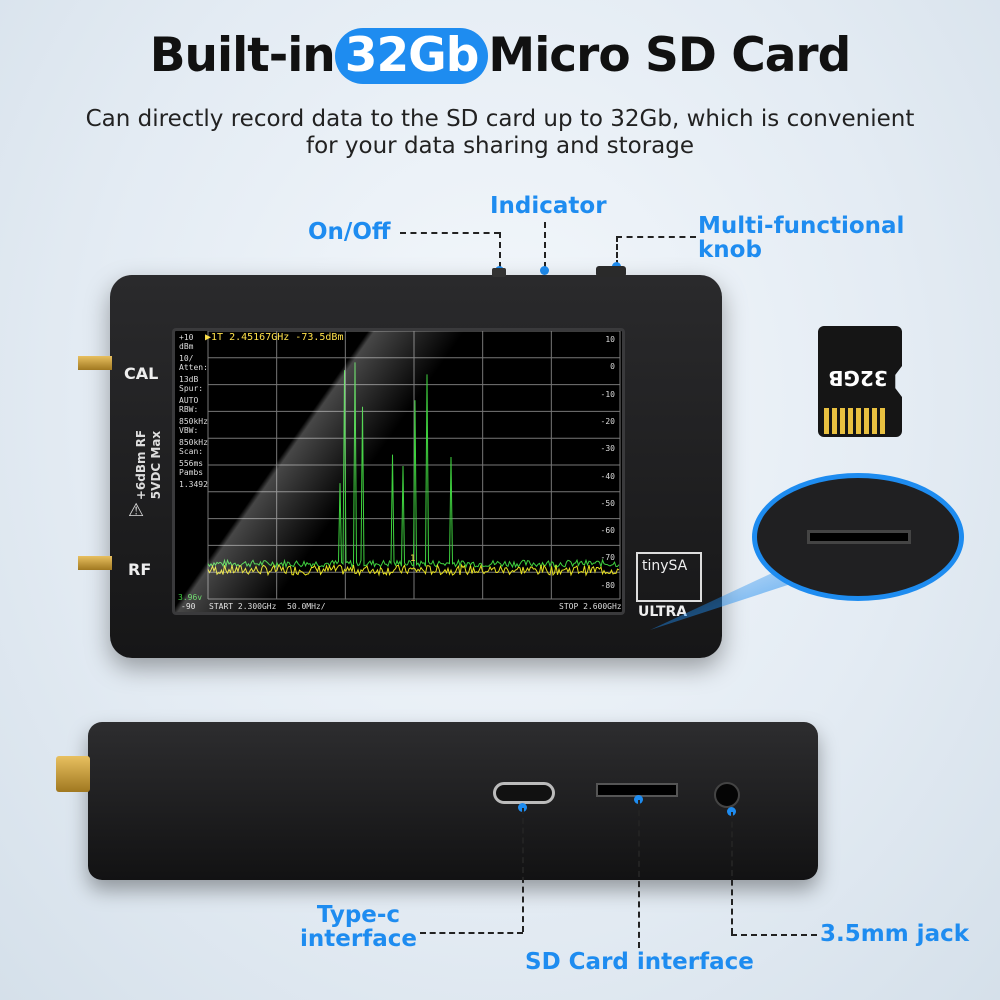  What do you see at coordinates (669, 577) in the screenshot?
I see `tinysa-logo: tinySA` at bounding box center [669, 577].